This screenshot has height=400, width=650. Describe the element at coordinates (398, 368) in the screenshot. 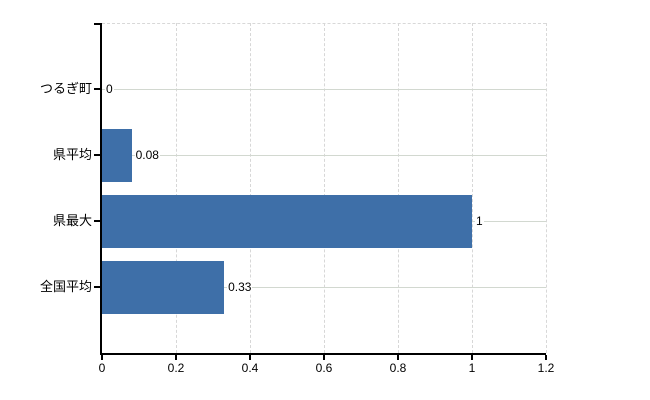

I see `x-axis-tick-label: 0.8` at that location.